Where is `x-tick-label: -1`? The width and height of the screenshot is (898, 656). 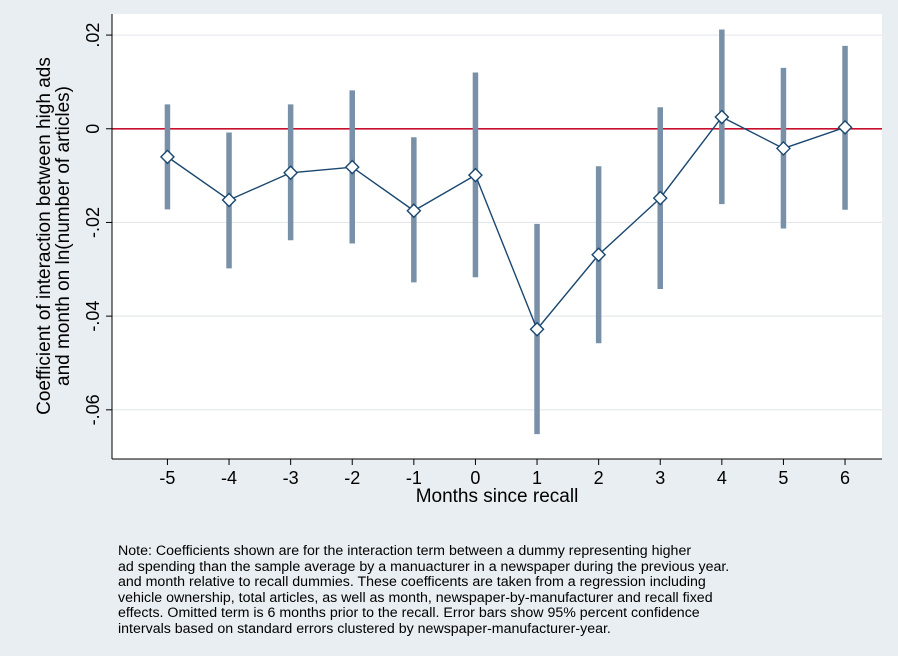
x-tick-label: -1 is located at coordinates (414, 478).